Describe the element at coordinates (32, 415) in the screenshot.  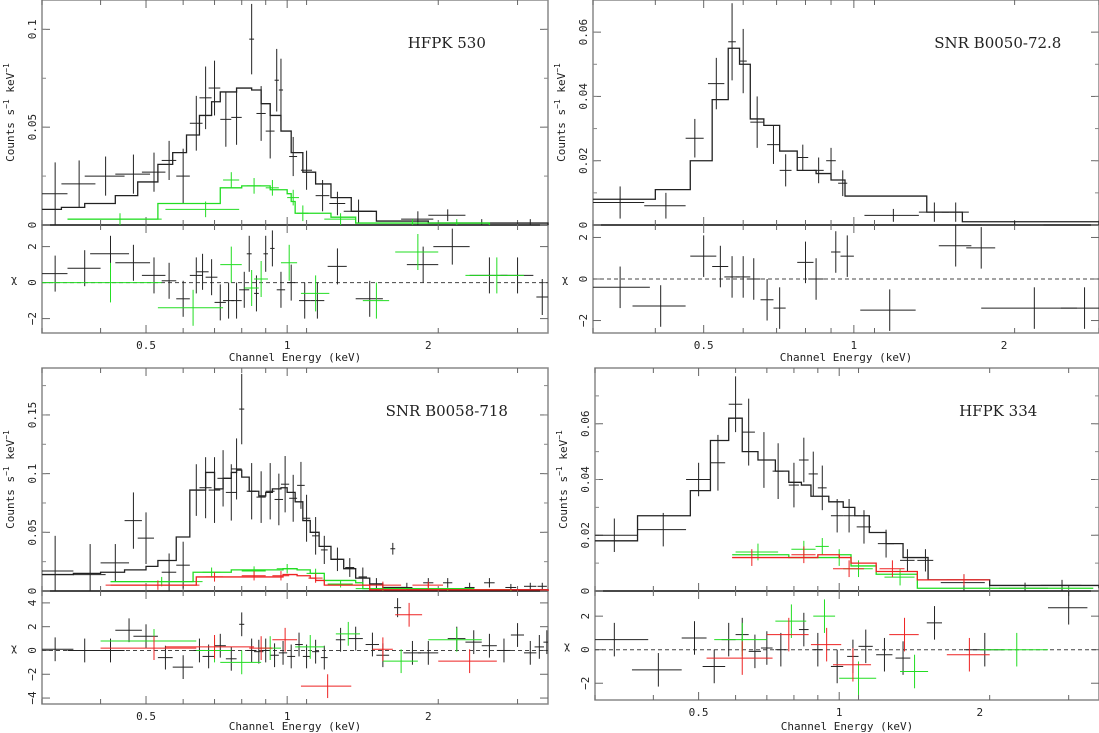
I see `y-tick-label: 0.15` at that location.